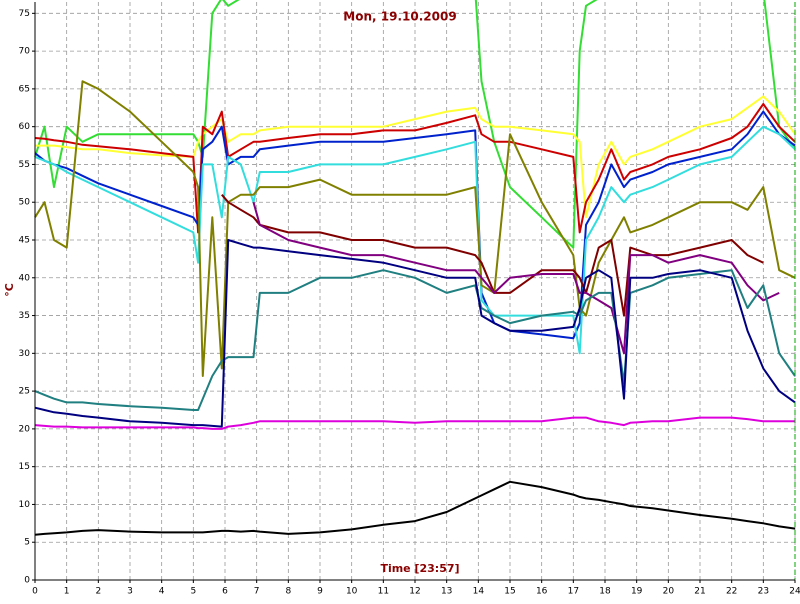 Image resolution: width=800 pixels, height=604 pixels. I want to click on x-tick-label: 9, so click(320, 592).